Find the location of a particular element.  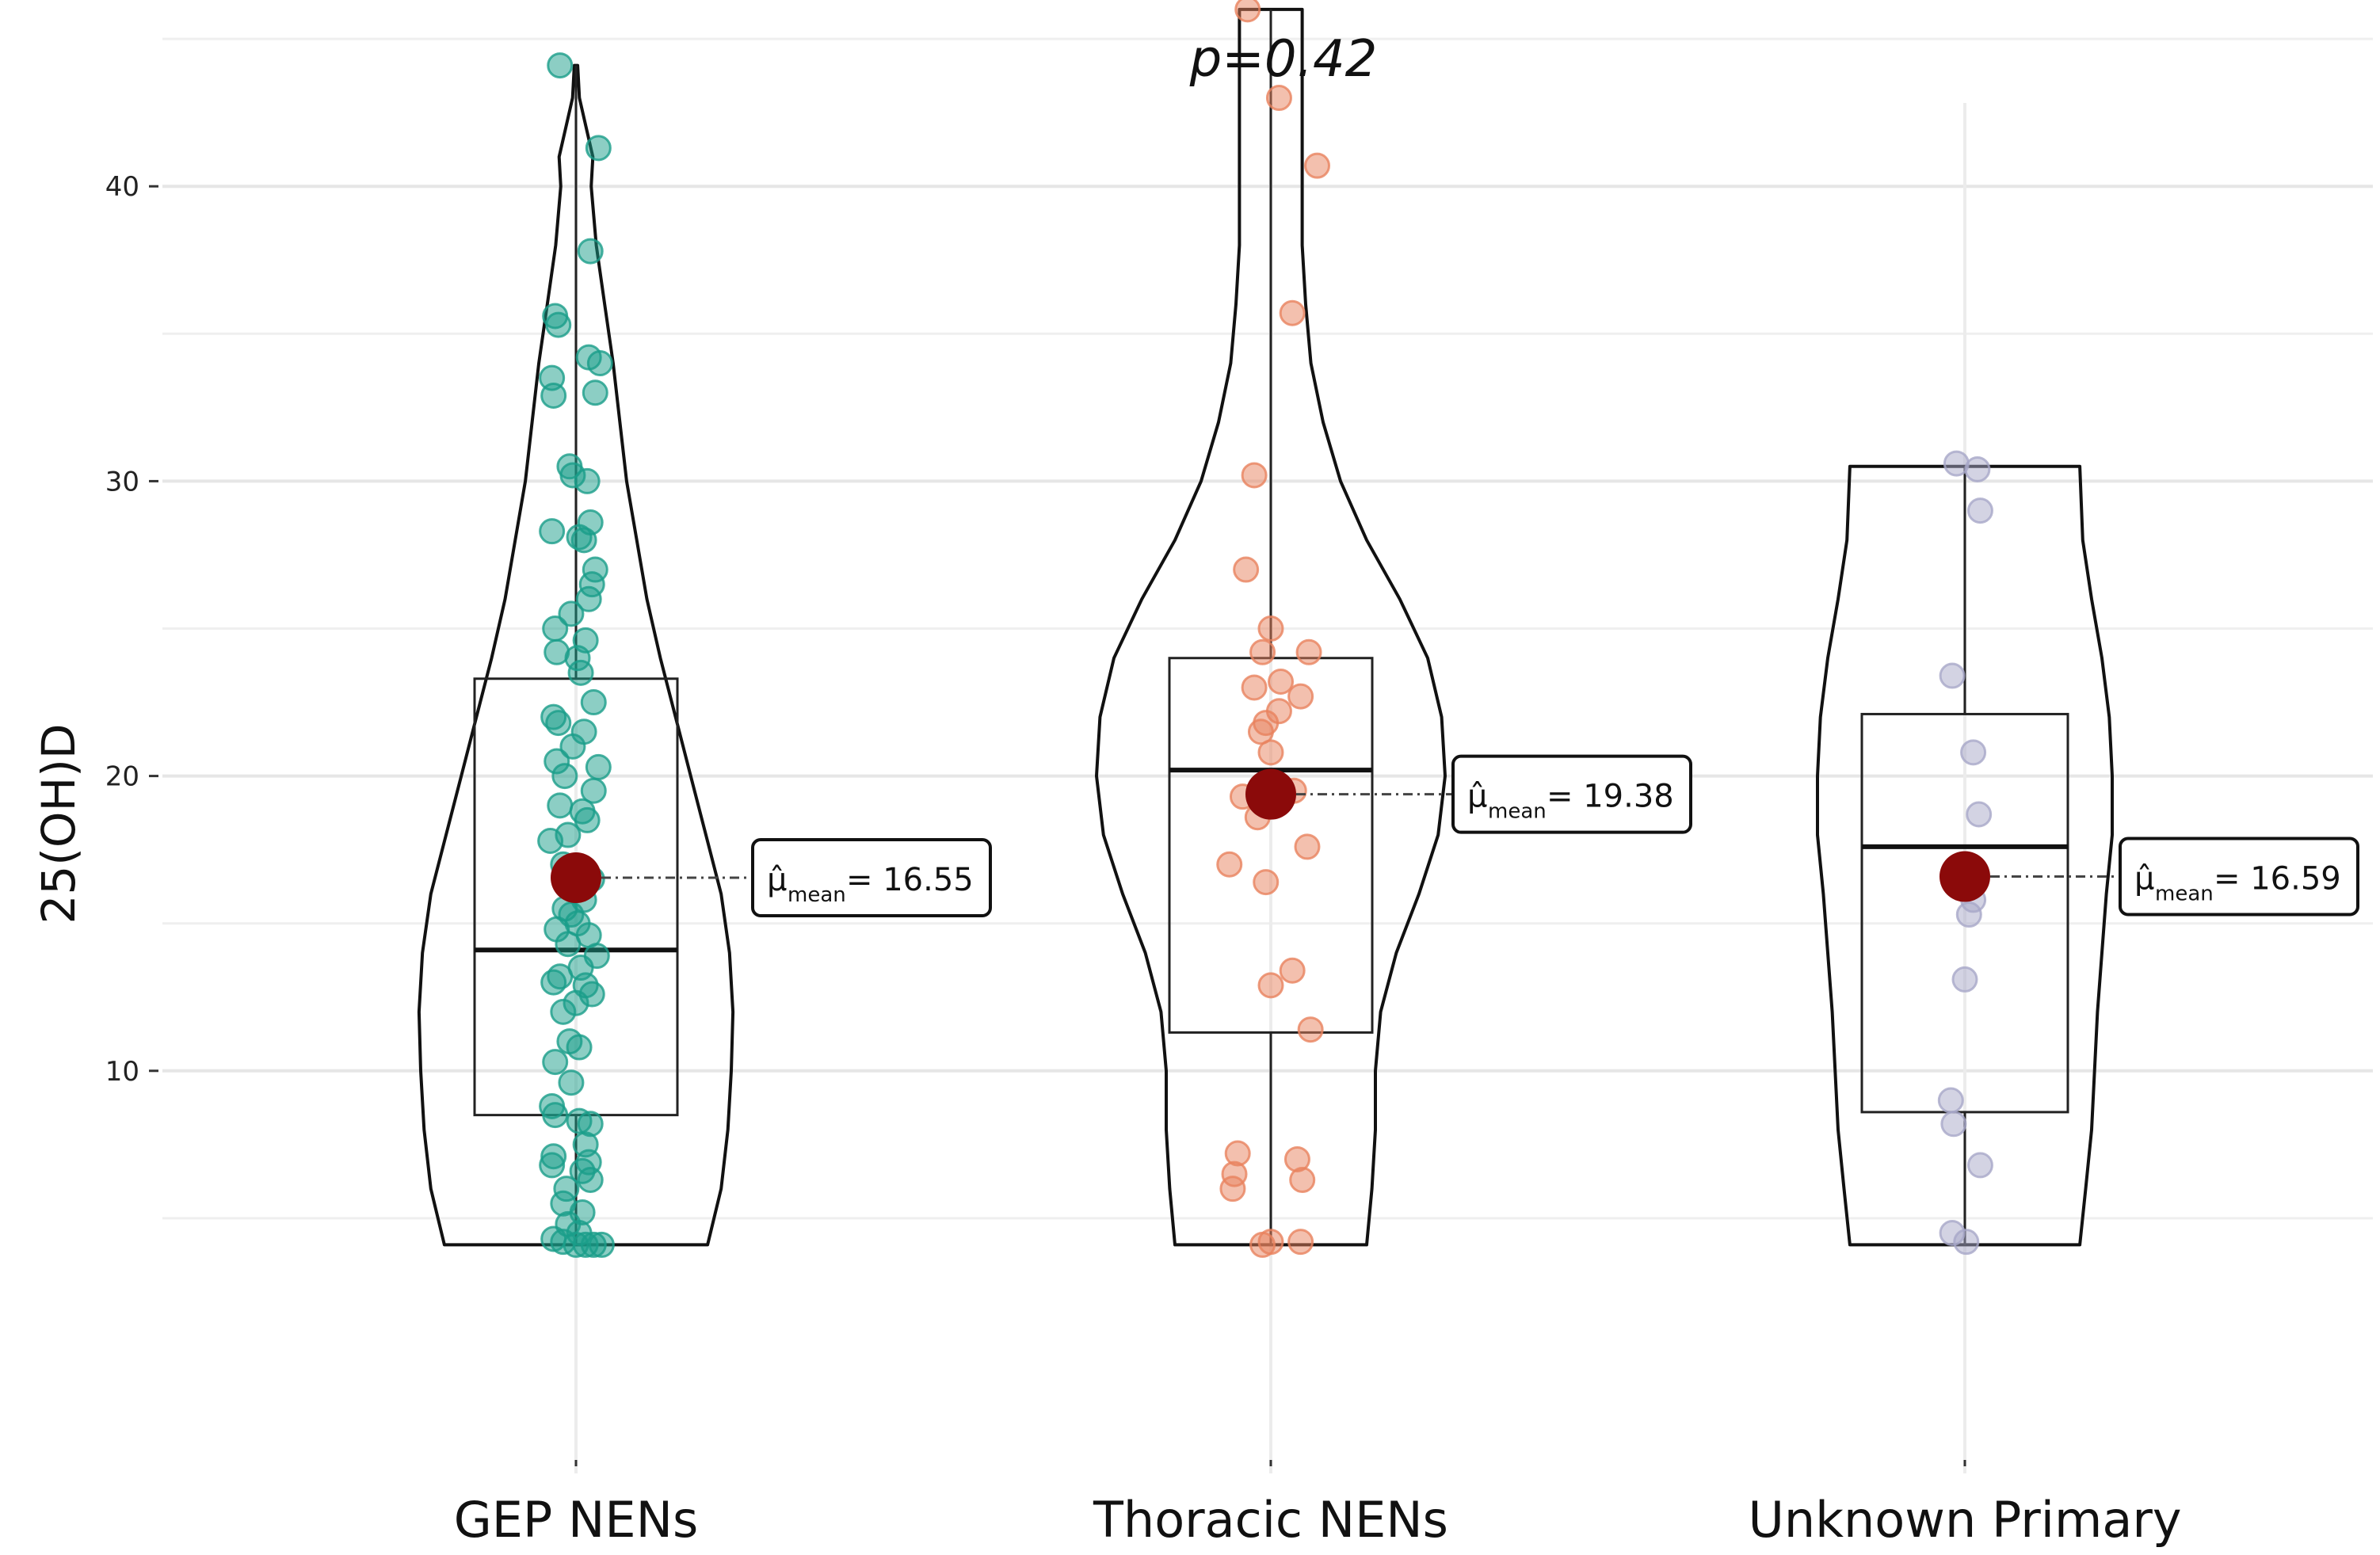

box is located at coordinates (1965, 913).